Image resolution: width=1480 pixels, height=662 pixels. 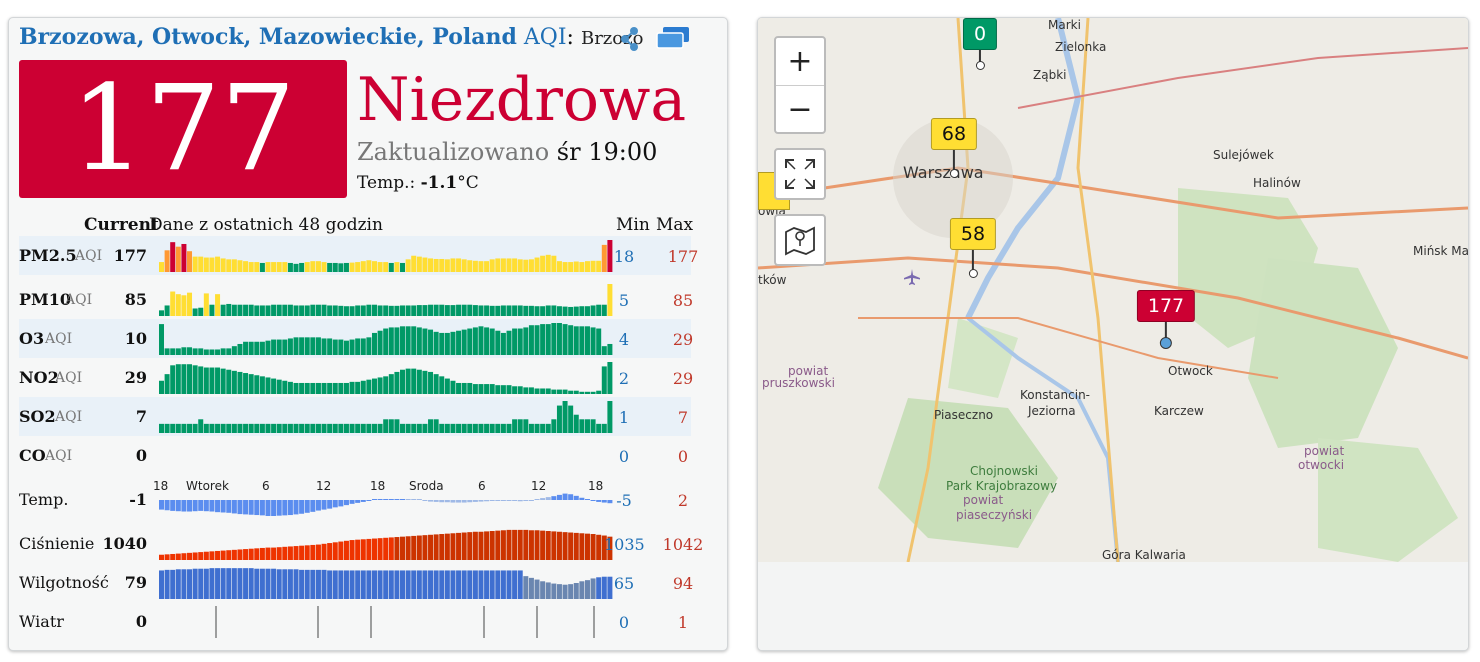 I want to click on share-icon, so click(x=631, y=39).